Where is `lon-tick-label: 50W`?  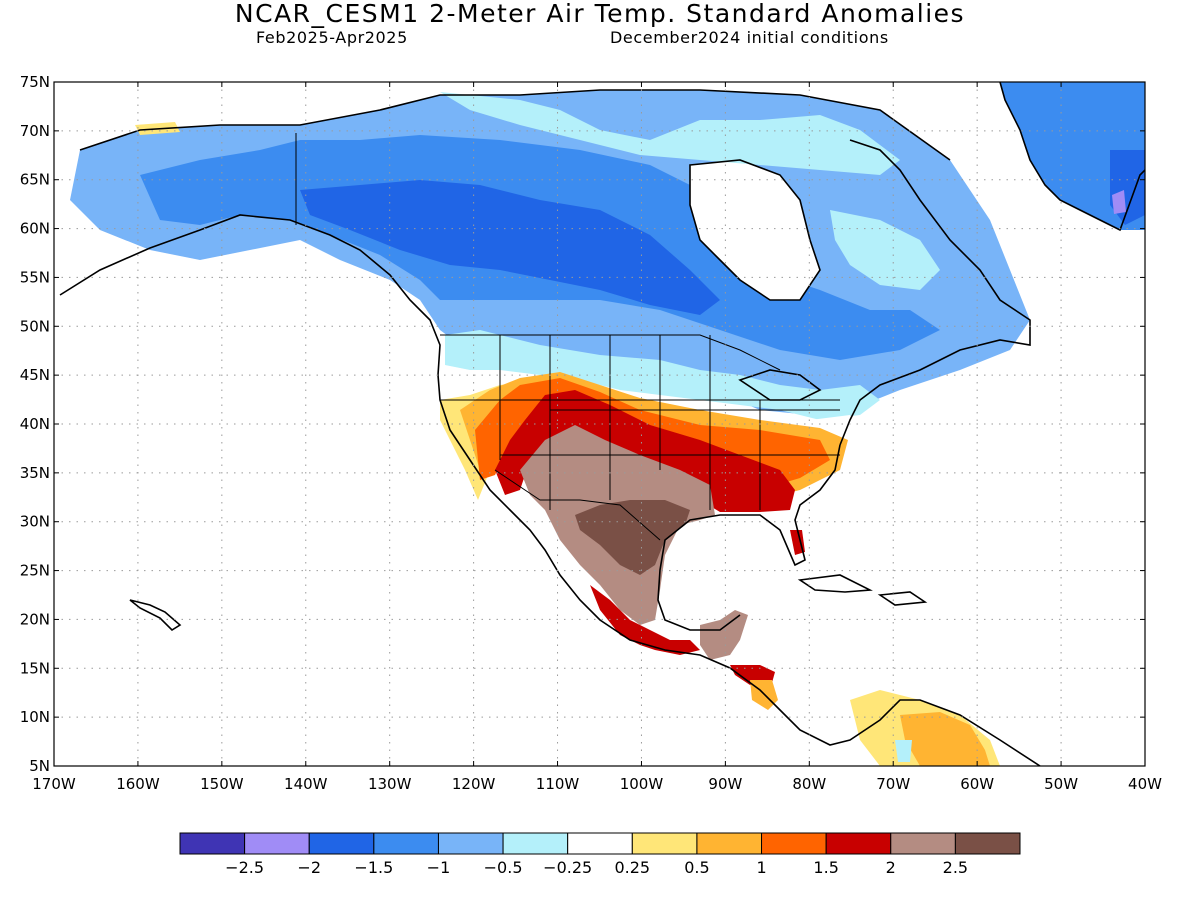
lon-tick-label: 50W is located at coordinates (1061, 784).